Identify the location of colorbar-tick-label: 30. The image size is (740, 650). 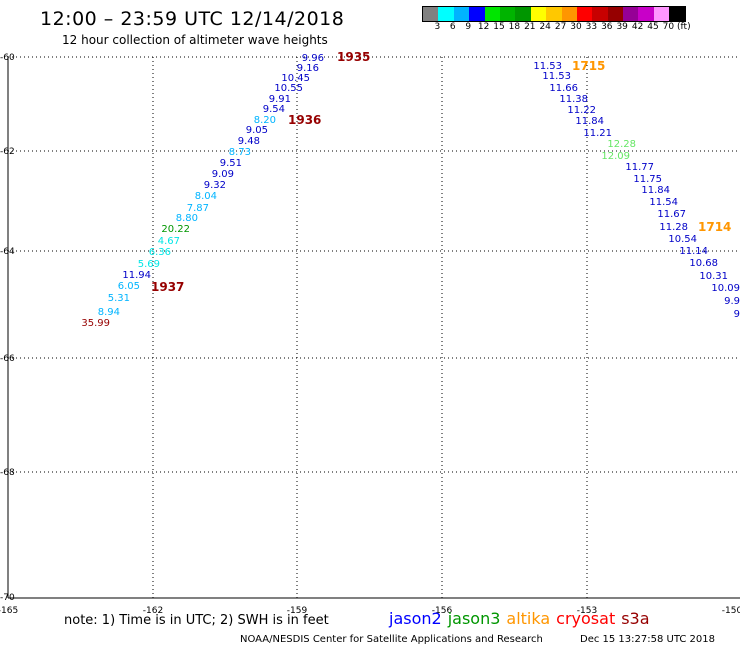
(576, 27).